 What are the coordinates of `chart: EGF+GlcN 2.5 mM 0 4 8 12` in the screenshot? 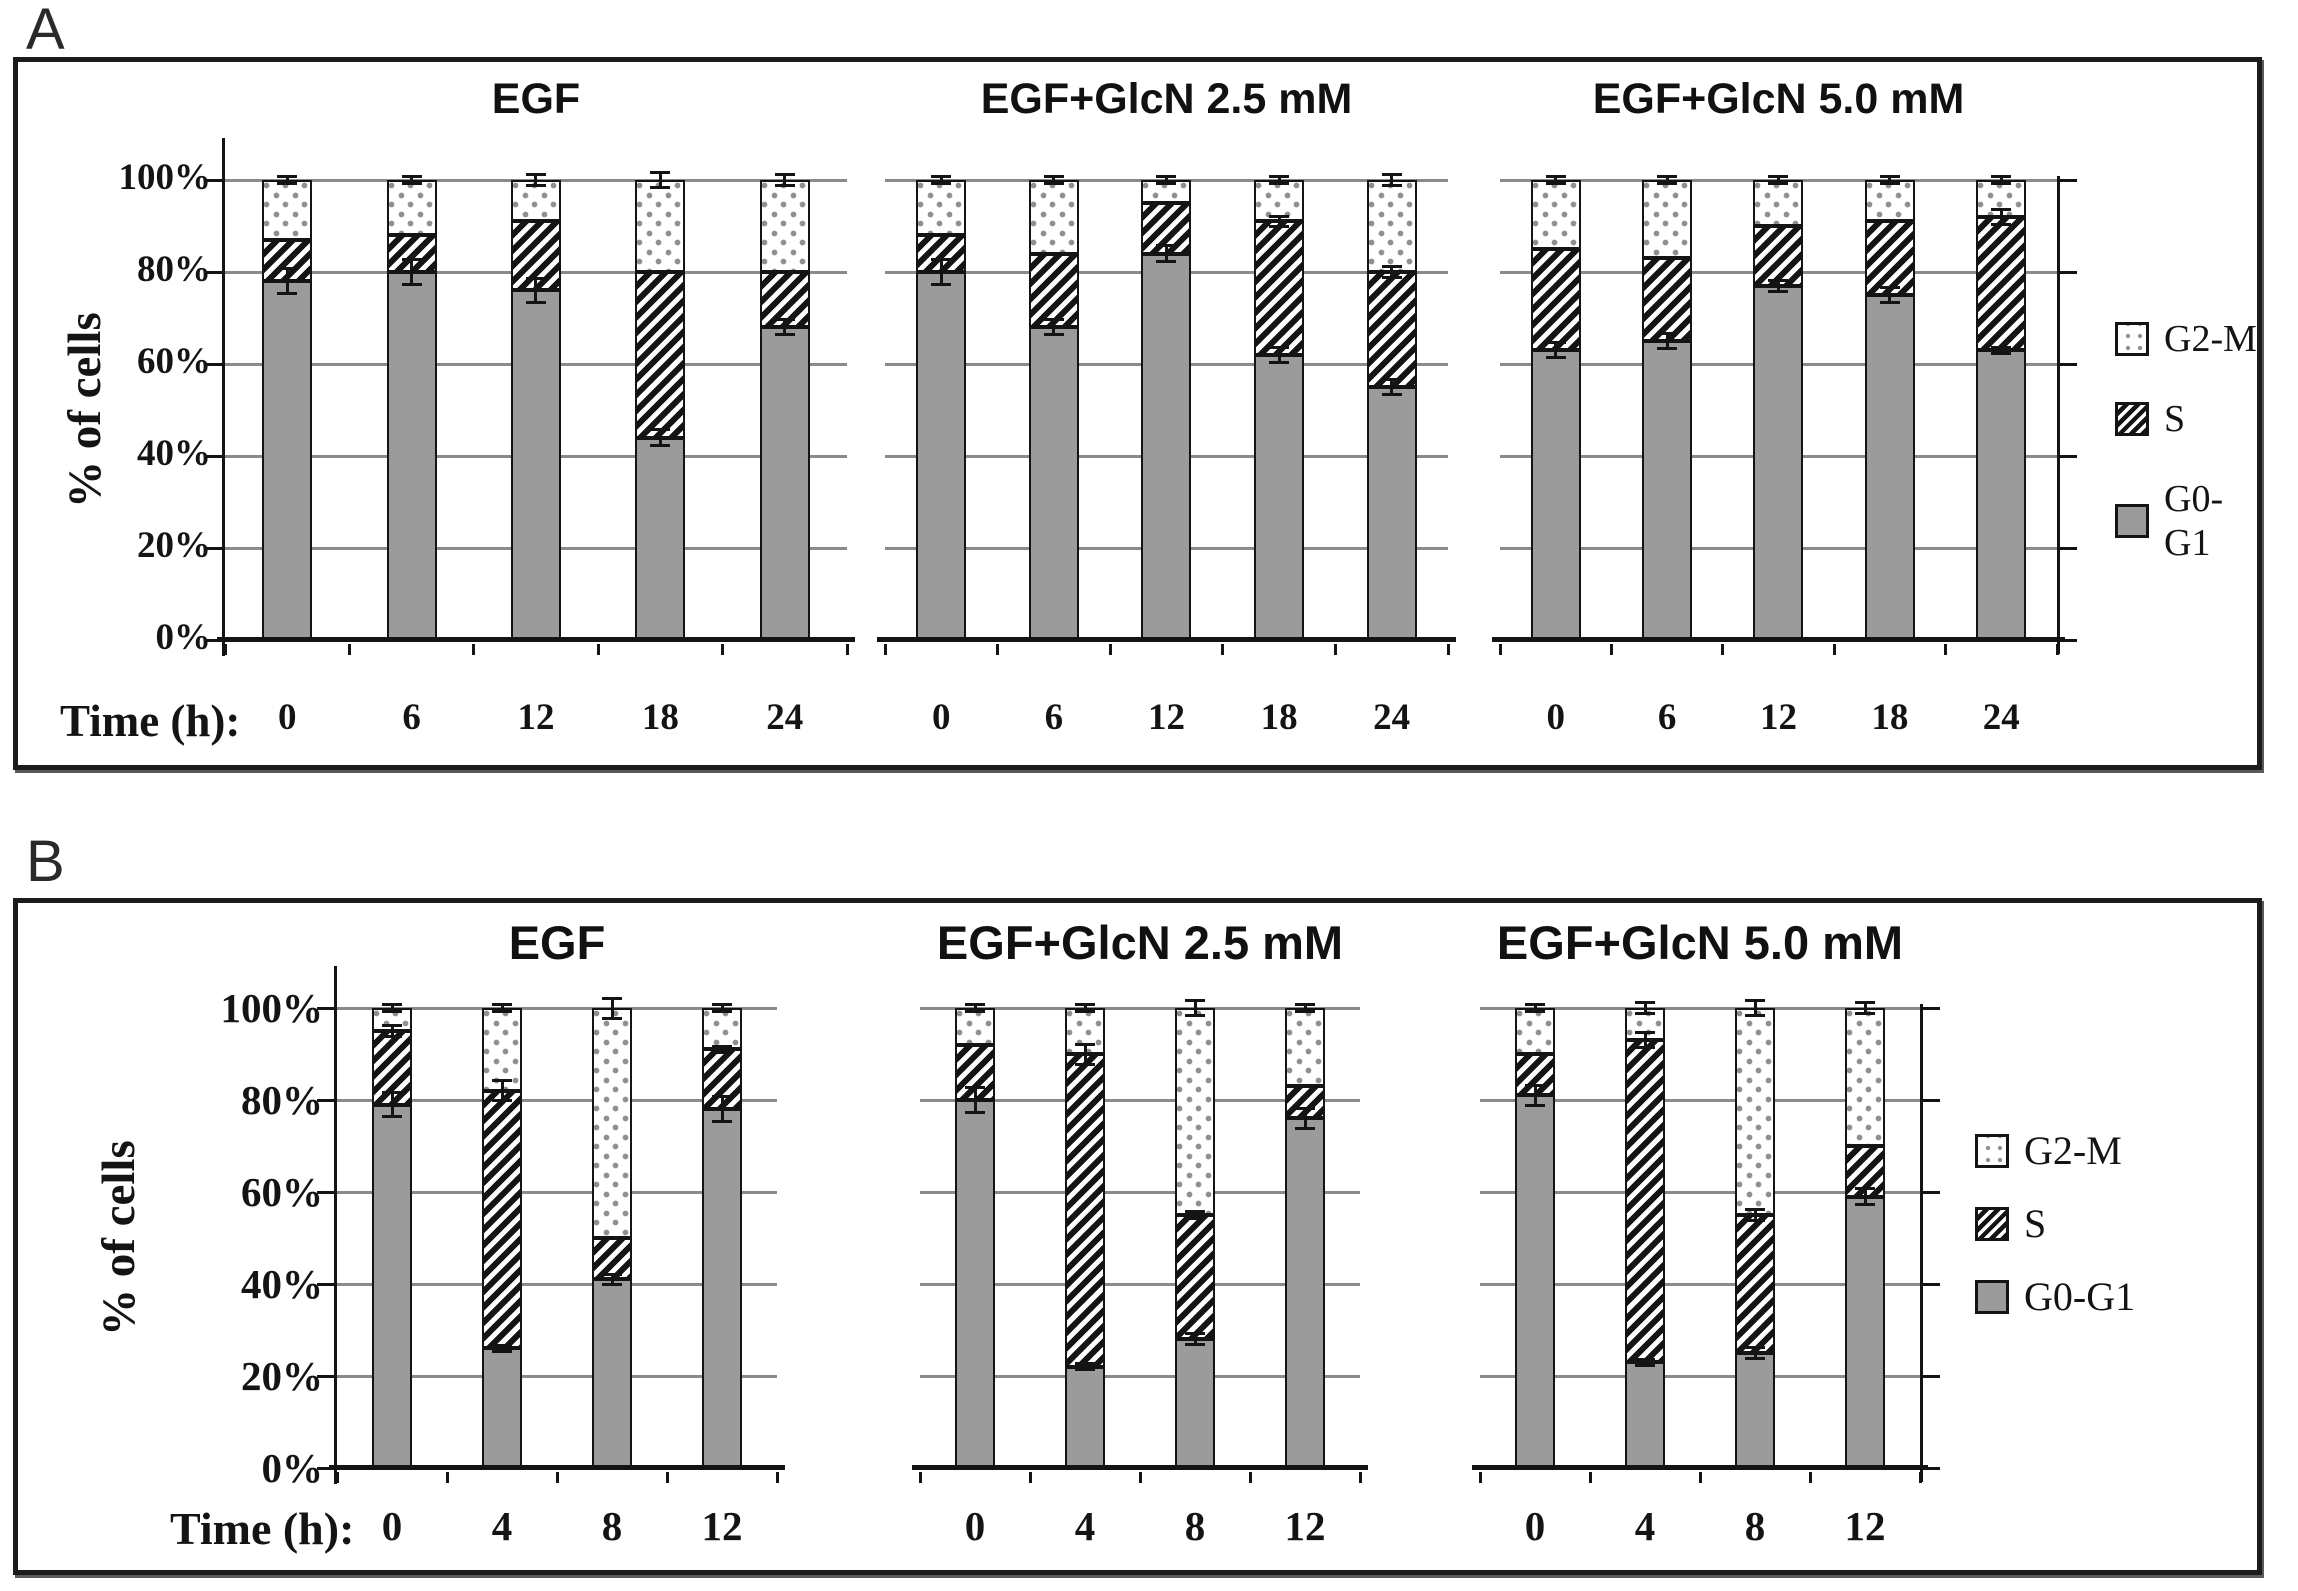 It's located at (1140, 1236).